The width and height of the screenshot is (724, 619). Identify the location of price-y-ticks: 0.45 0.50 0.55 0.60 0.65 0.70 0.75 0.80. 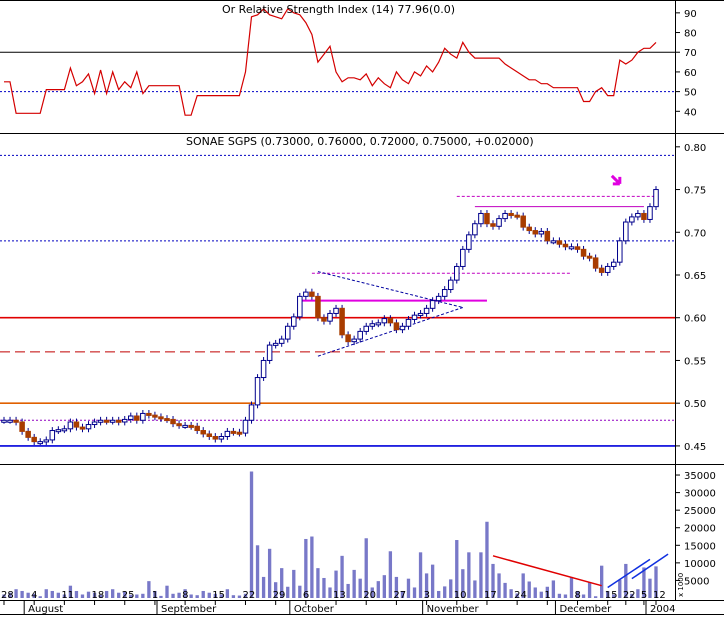
(690, 298).